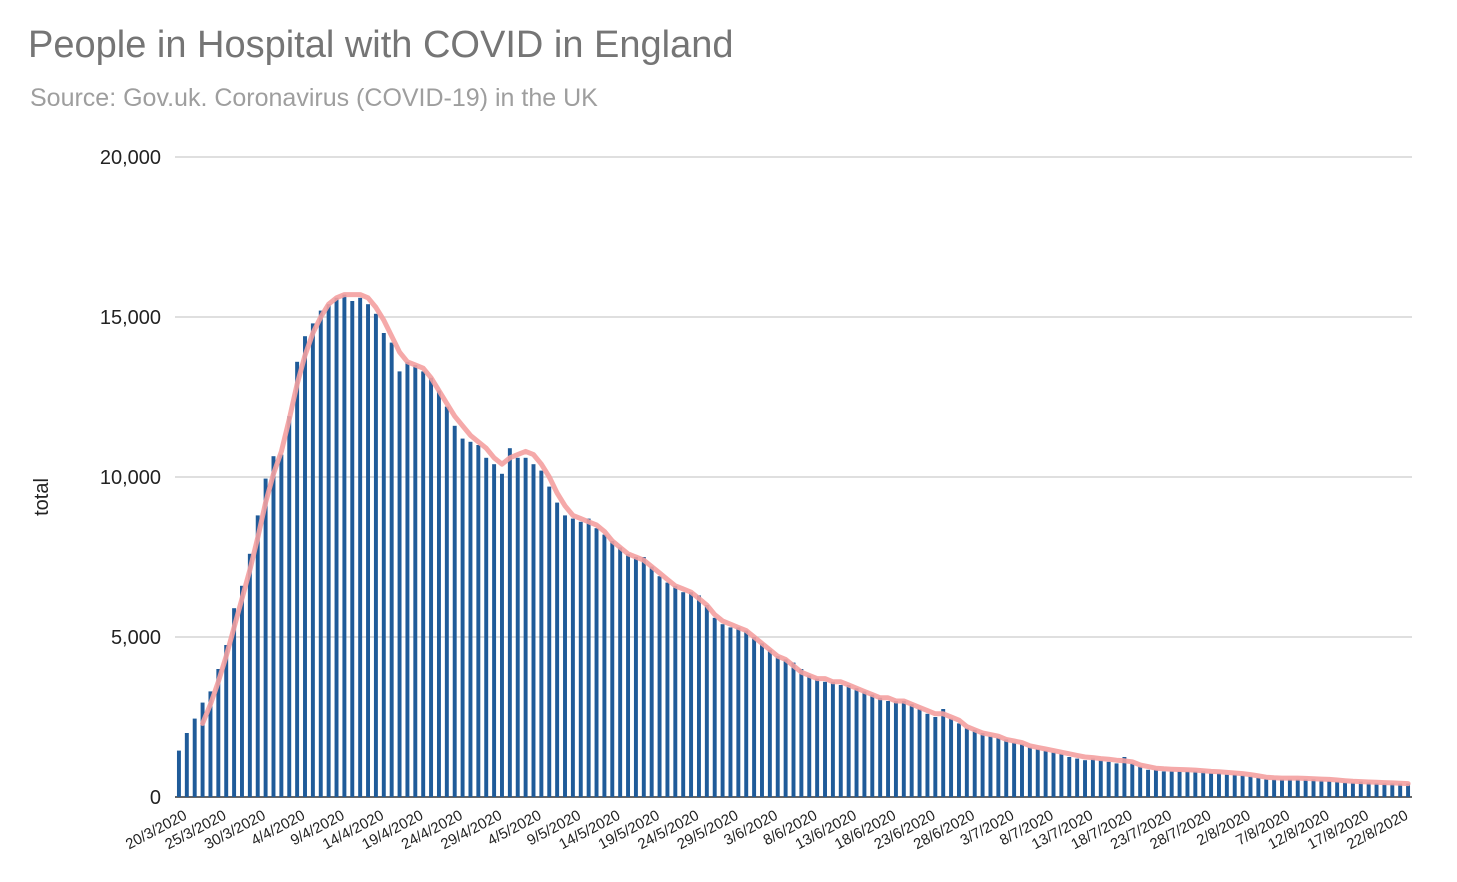 The image size is (1457, 882). What do you see at coordinates (155, 798) in the screenshot?
I see `y-tick-label: 0` at bounding box center [155, 798].